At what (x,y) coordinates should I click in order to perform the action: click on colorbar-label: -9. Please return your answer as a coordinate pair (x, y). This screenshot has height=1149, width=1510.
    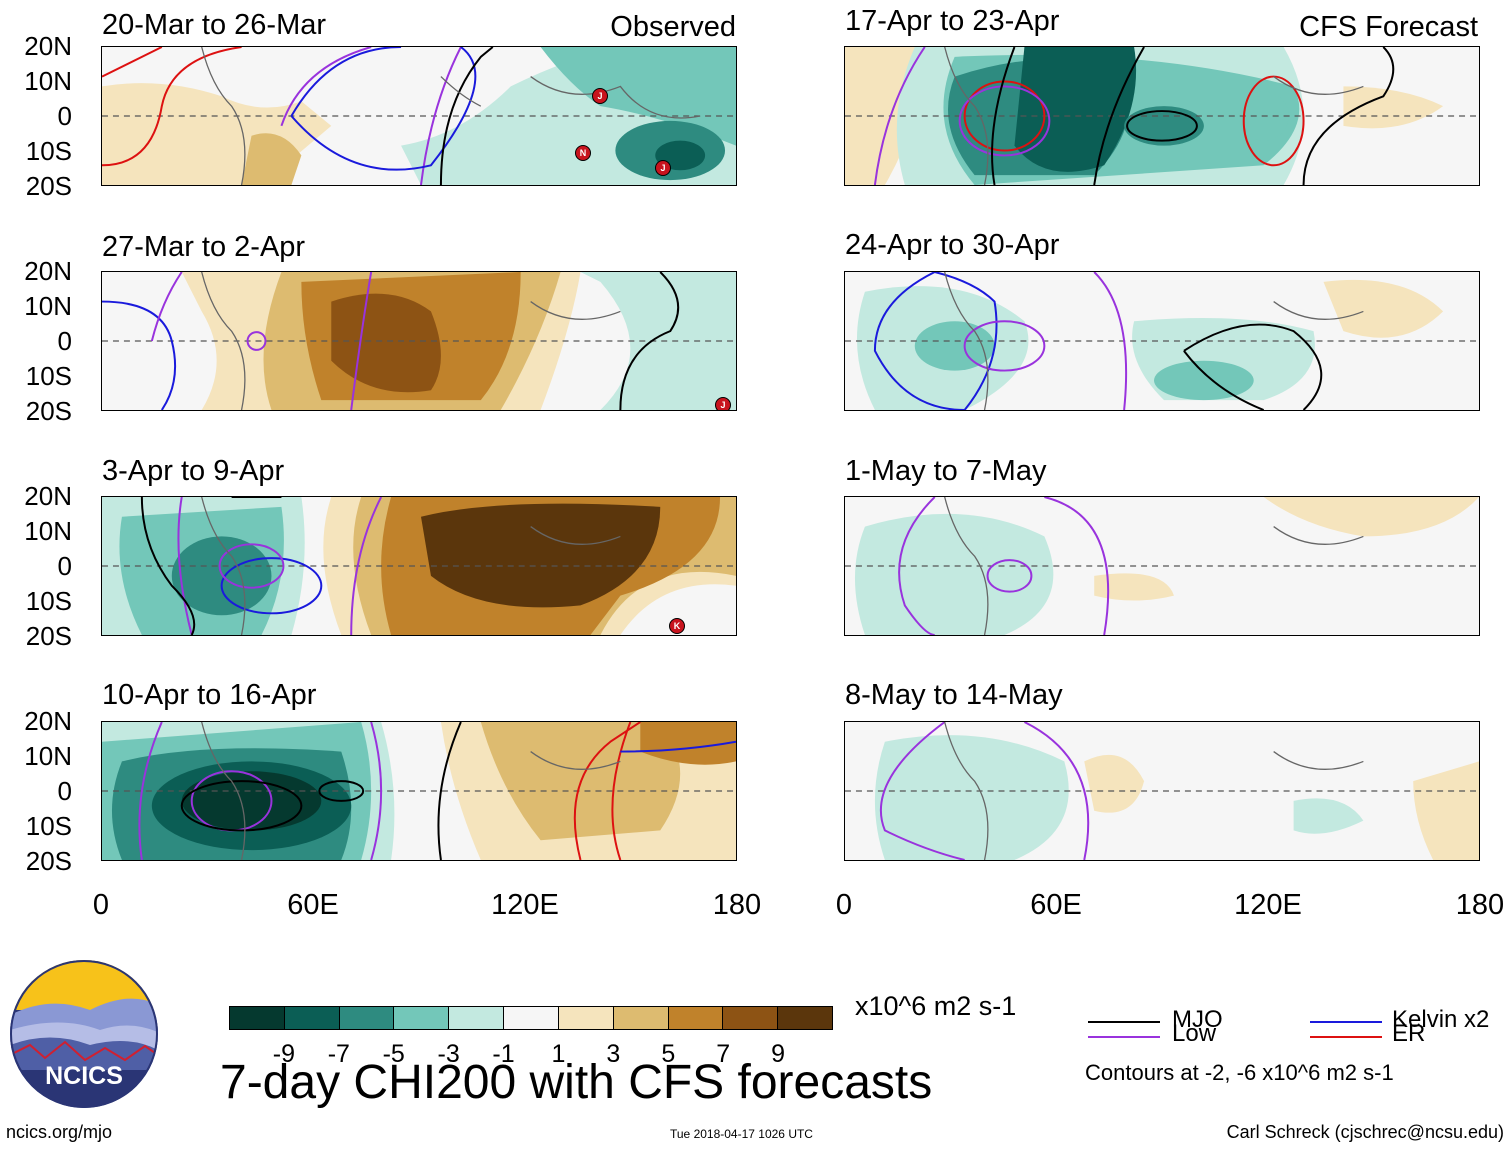
    Looking at the image, I should click on (284, 1054).